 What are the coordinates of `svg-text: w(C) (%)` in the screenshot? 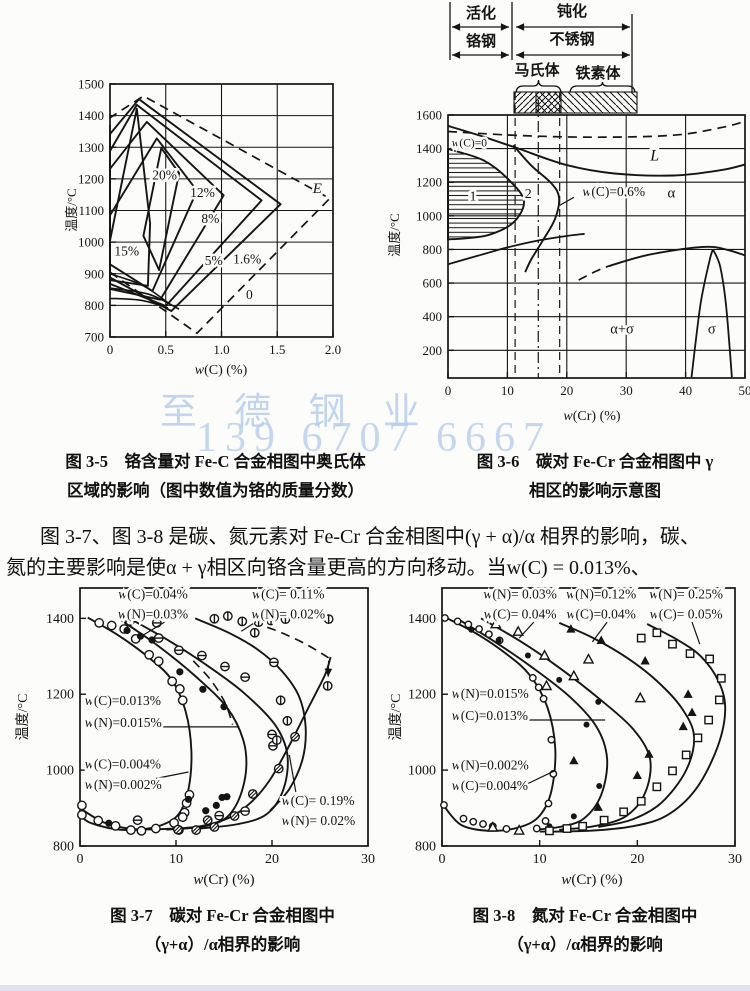 It's located at (221, 370).